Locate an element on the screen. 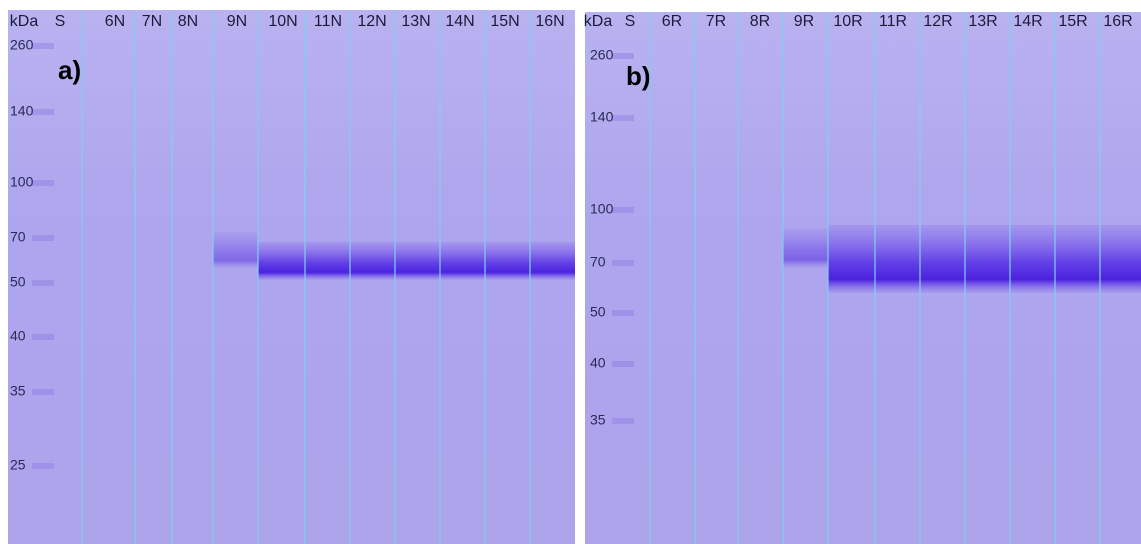 The height and width of the screenshot is (544, 1141). lane-label: 14N is located at coordinates (459, 21).